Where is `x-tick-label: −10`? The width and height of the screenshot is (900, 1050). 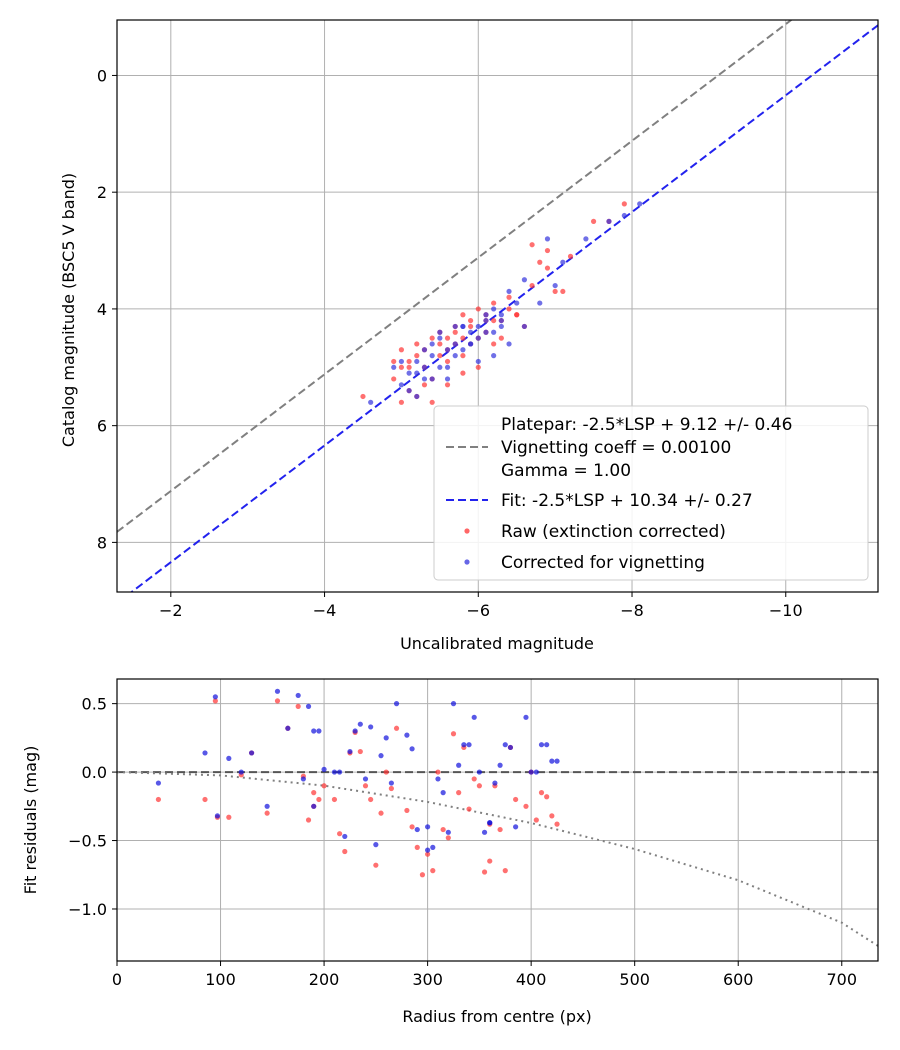 x-tick-label: −10 is located at coordinates (786, 610).